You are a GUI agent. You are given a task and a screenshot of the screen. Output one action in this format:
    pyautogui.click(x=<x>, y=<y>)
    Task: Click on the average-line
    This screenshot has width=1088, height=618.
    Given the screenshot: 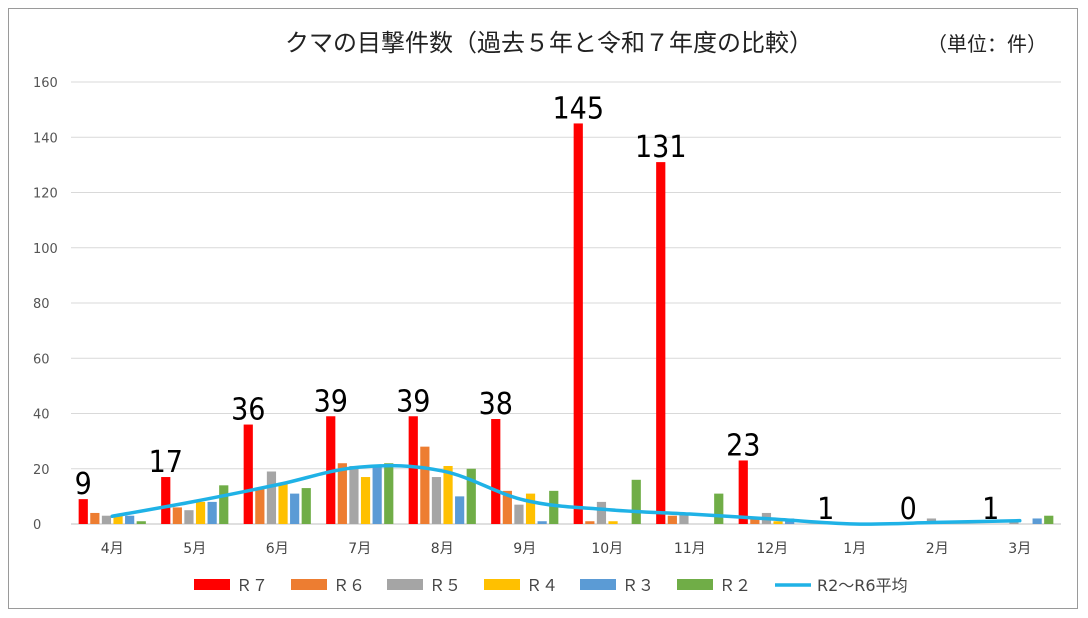 What is the action you would take?
    pyautogui.click(x=566, y=494)
    